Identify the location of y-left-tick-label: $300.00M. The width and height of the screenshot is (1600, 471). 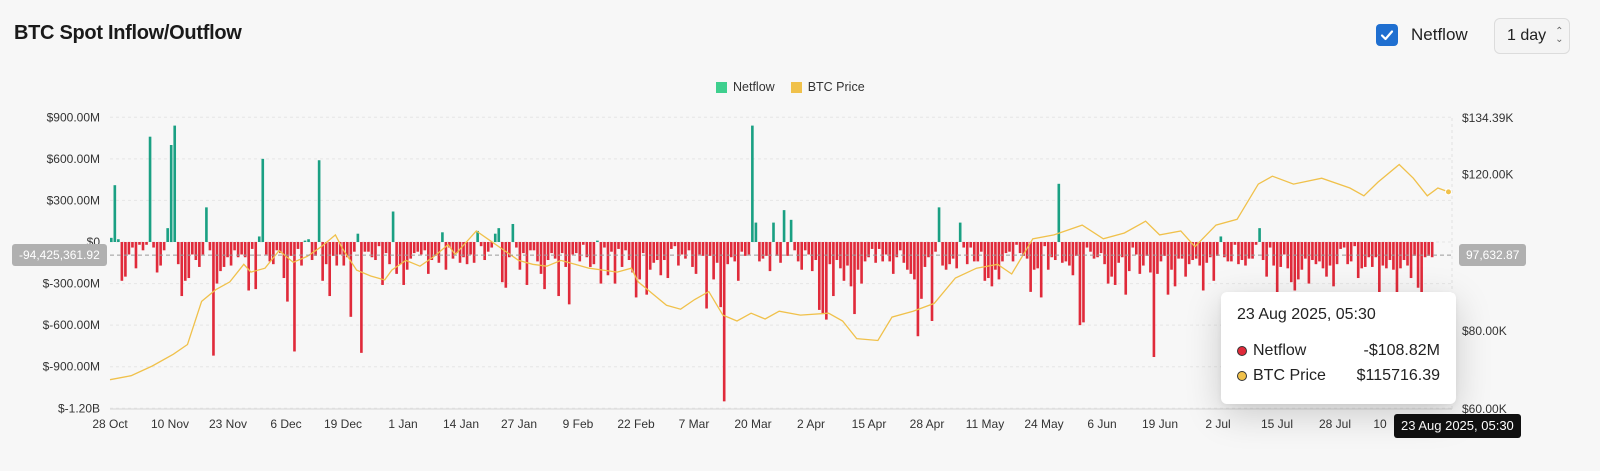
(73, 200).